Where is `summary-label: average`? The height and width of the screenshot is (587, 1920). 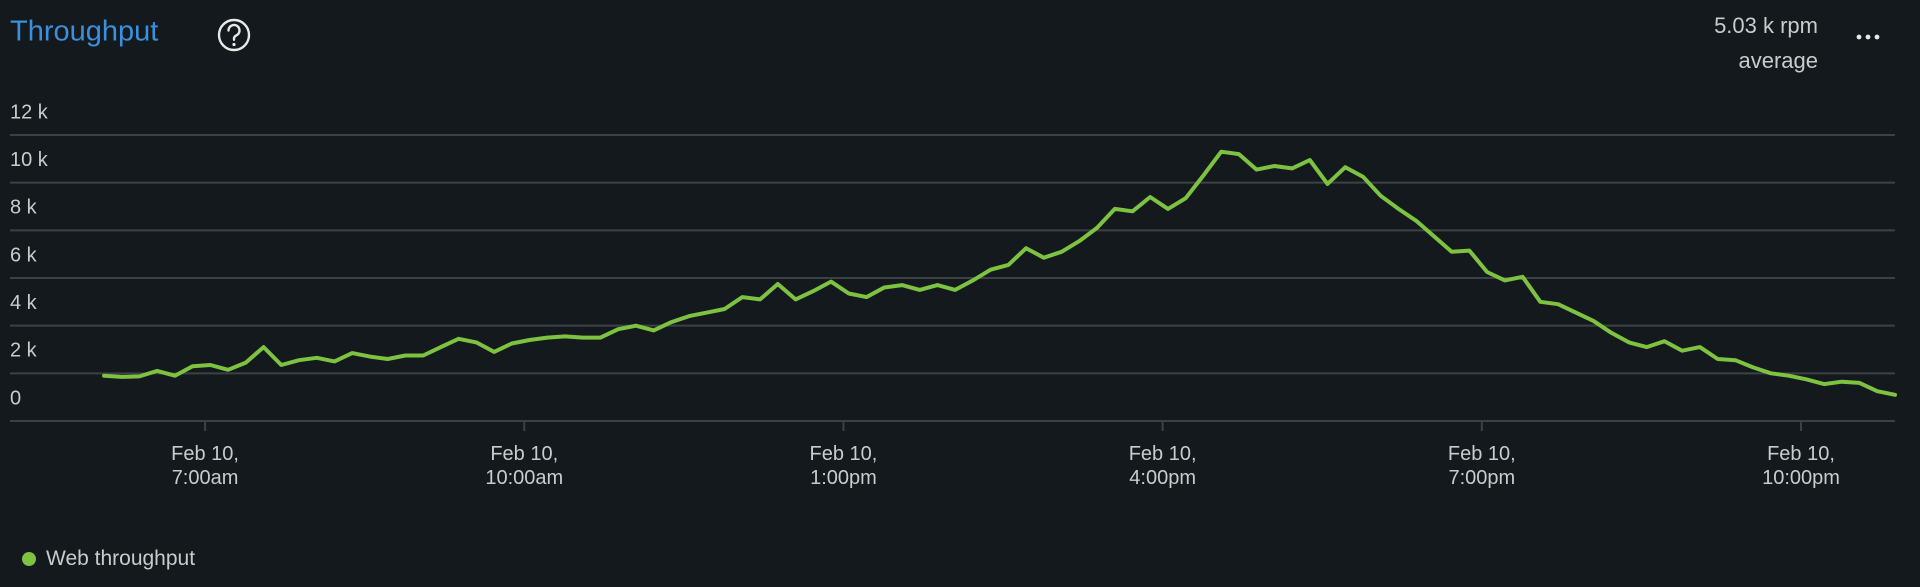 summary-label: average is located at coordinates (1778, 60).